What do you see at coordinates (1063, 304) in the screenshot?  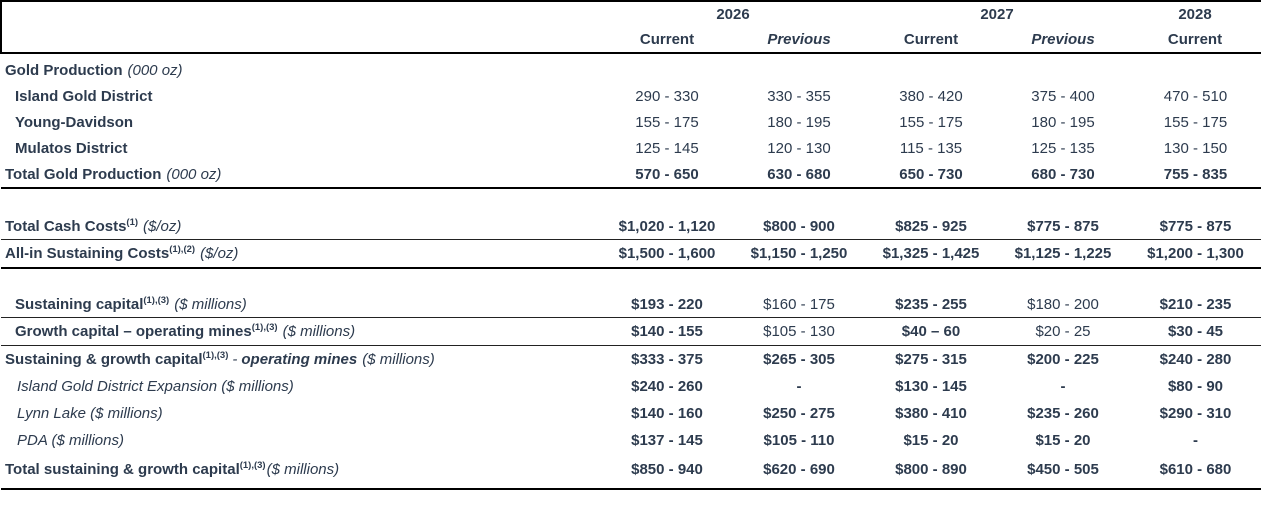 I see `value-cell: $180 - 200` at bounding box center [1063, 304].